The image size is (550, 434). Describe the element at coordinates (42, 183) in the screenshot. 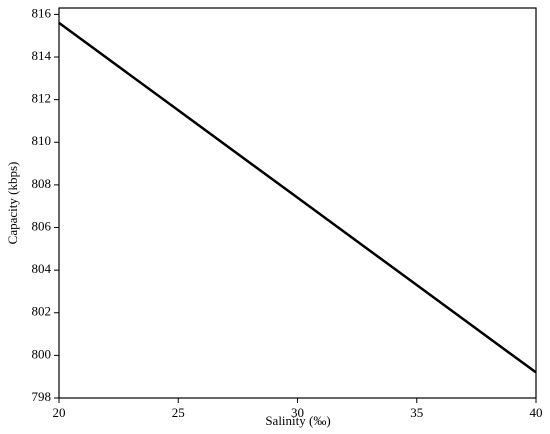

I see `y-tick-label: 808` at that location.